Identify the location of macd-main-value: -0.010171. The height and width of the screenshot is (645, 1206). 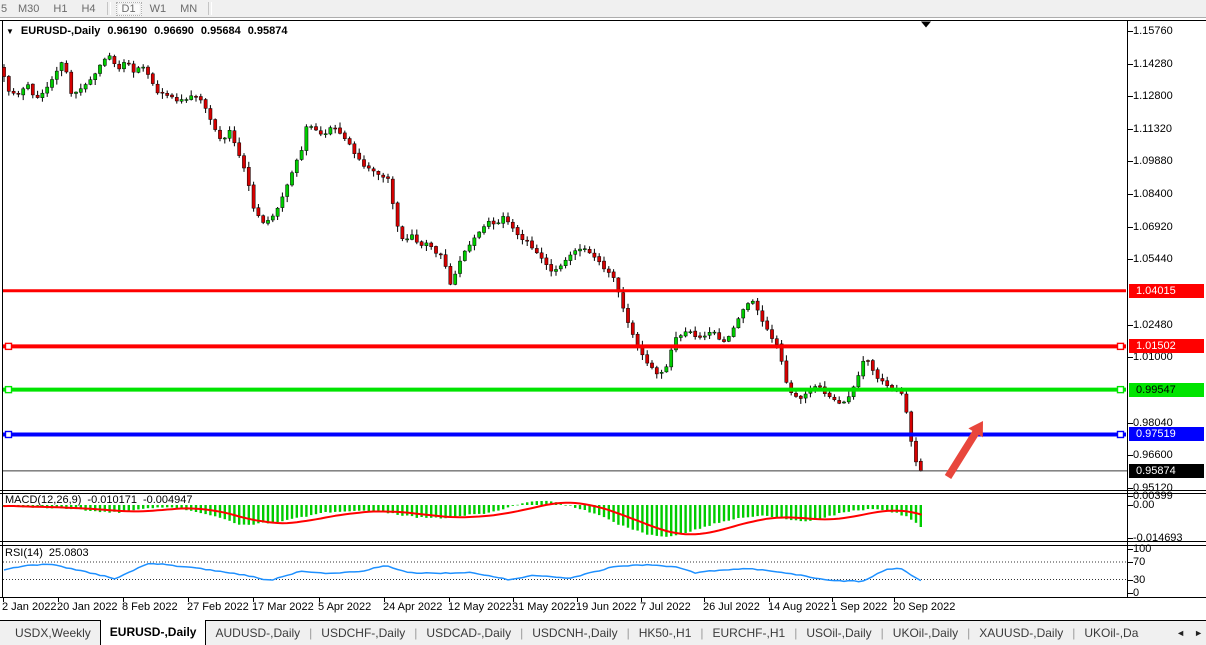
(112, 500).